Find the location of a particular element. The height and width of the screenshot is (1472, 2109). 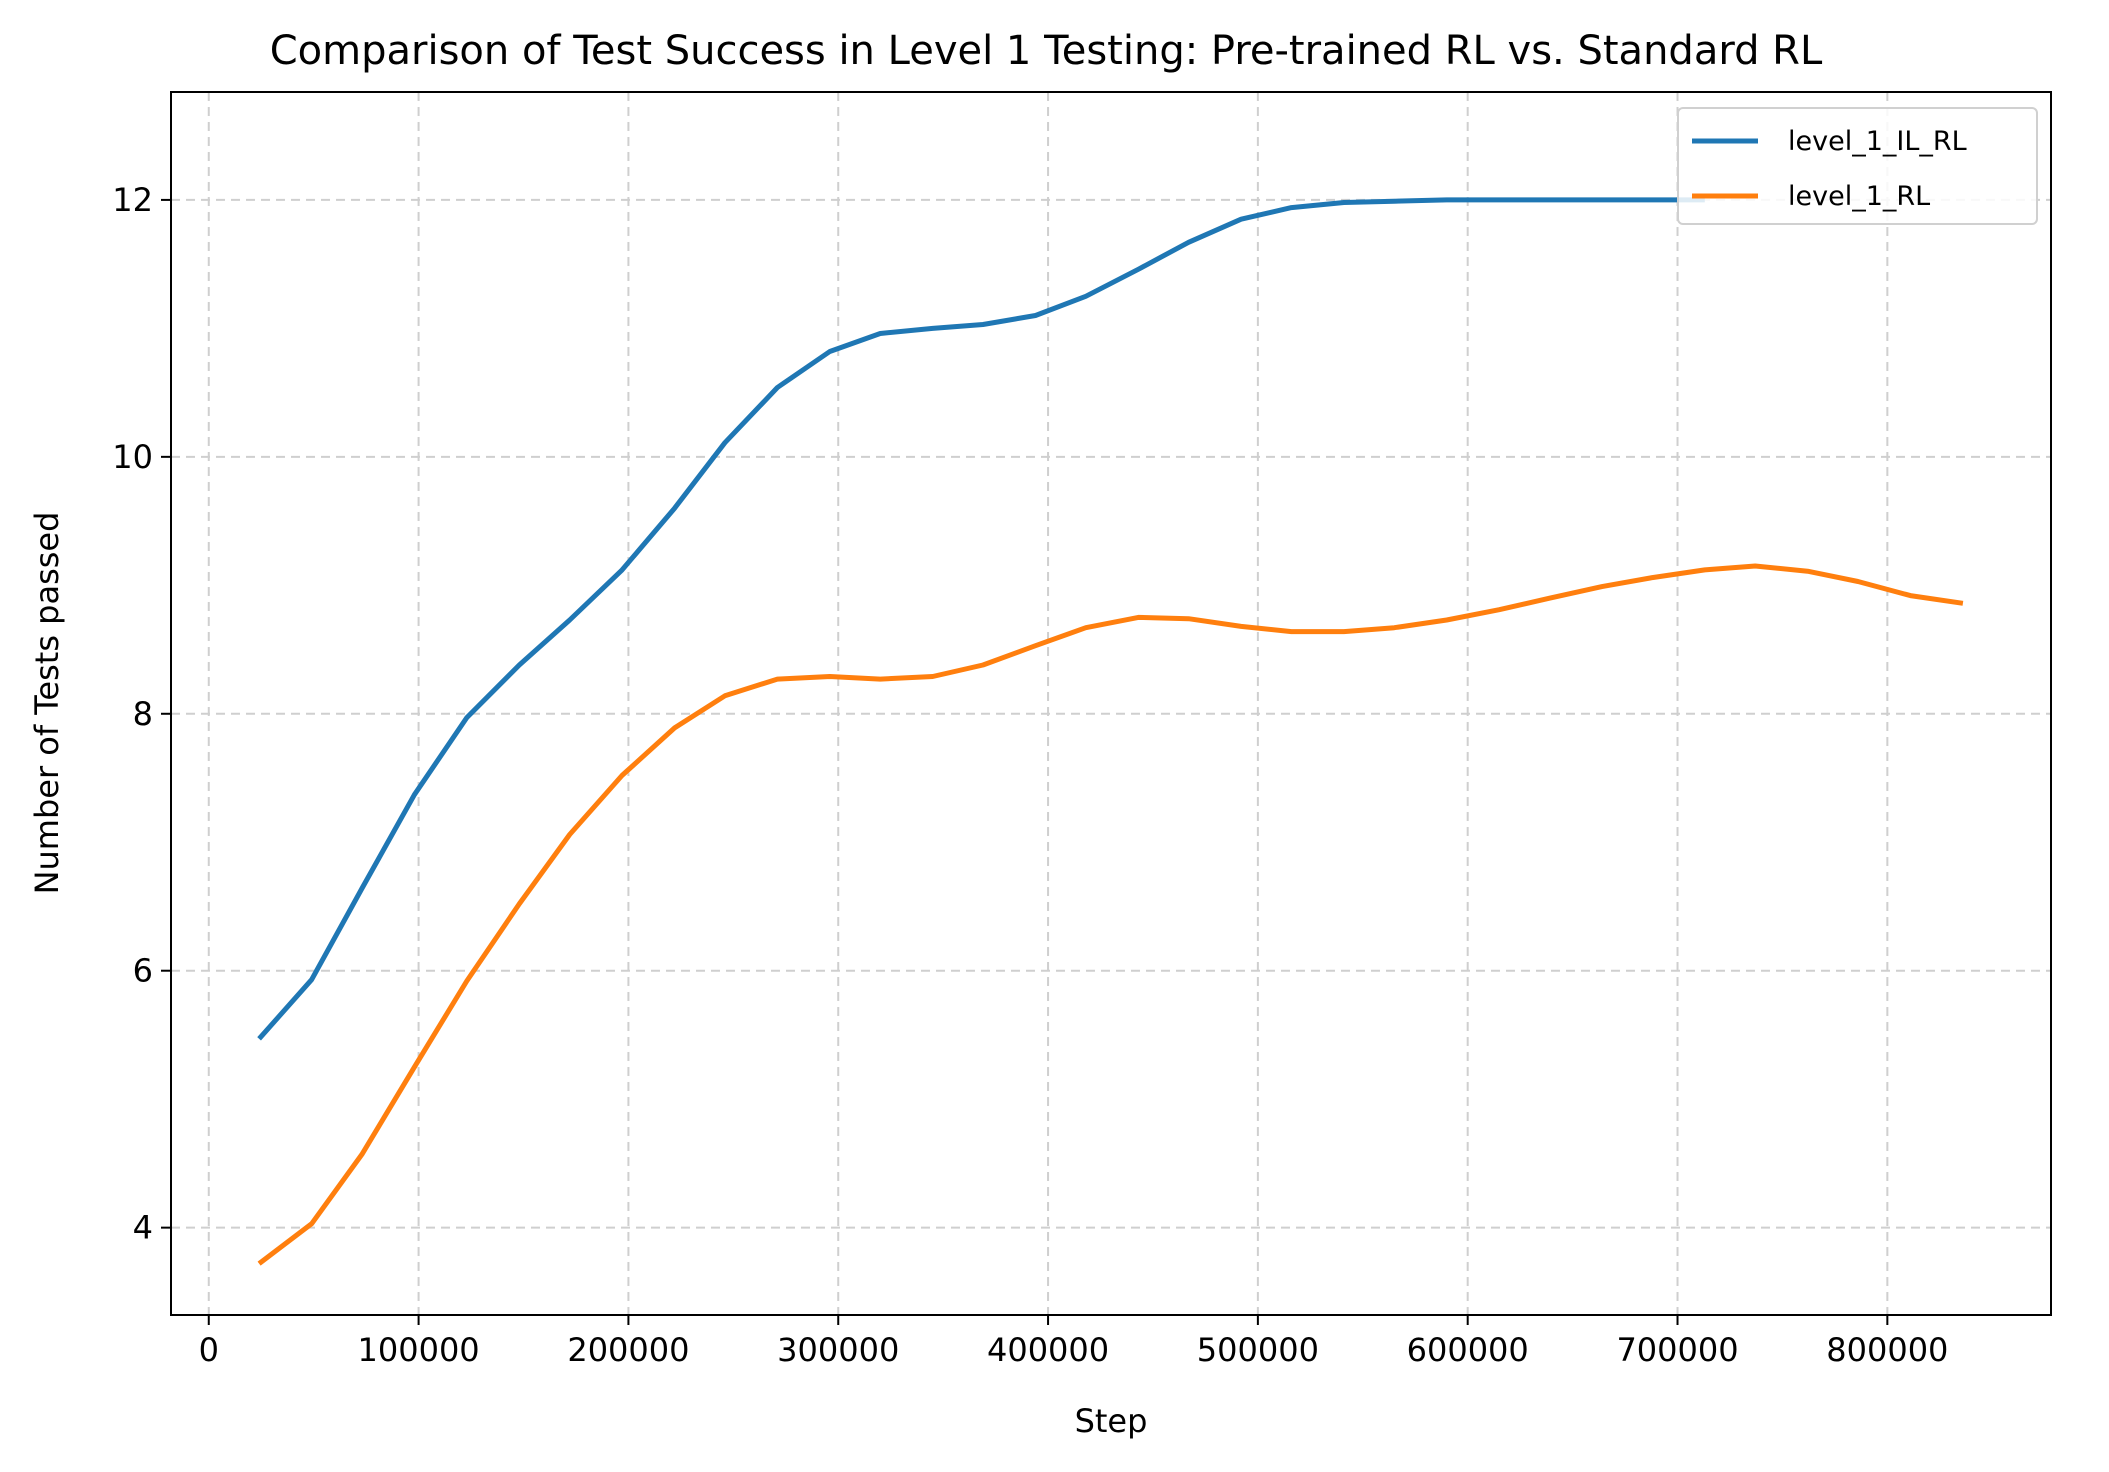

y-tick-label: 4 is located at coordinates (143, 1228).